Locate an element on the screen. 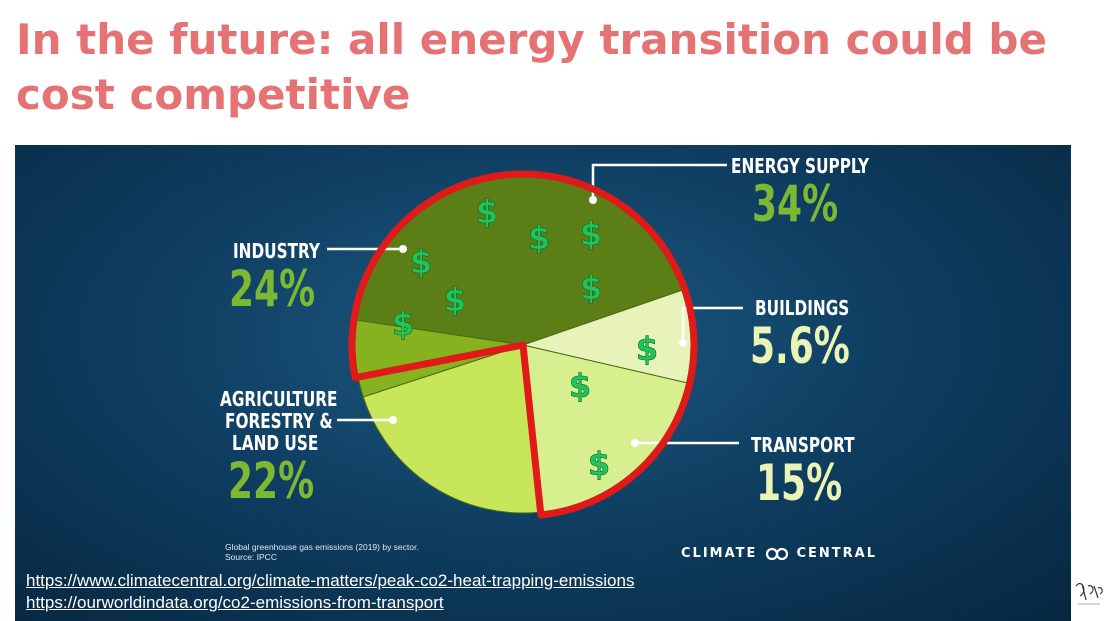 The height and width of the screenshot is (621, 1110). label-buildings: BUILDINGS 5.6% is located at coordinates (812, 334).